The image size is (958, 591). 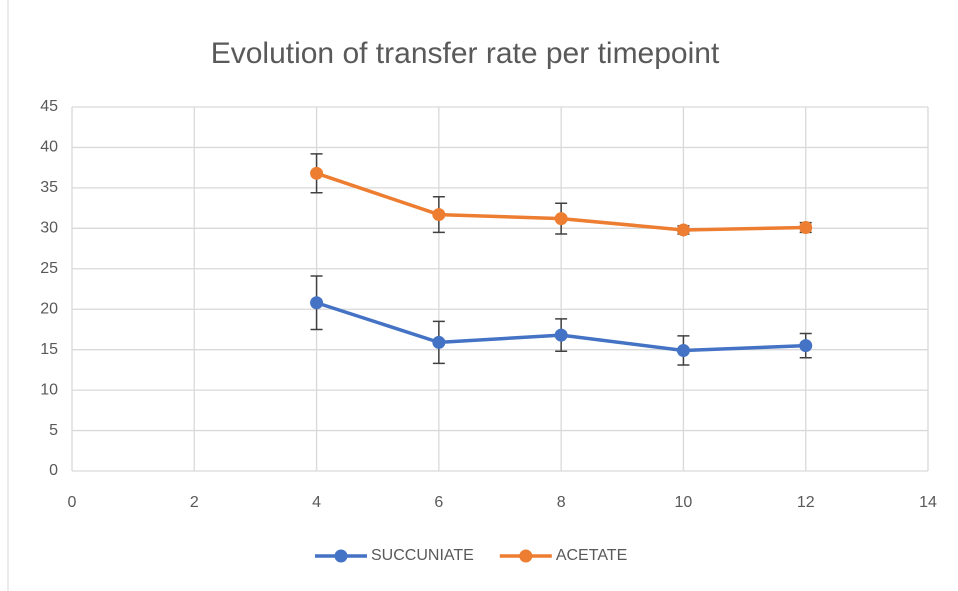 What do you see at coordinates (49, 349) in the screenshot?
I see `y-tick-label: 15` at bounding box center [49, 349].